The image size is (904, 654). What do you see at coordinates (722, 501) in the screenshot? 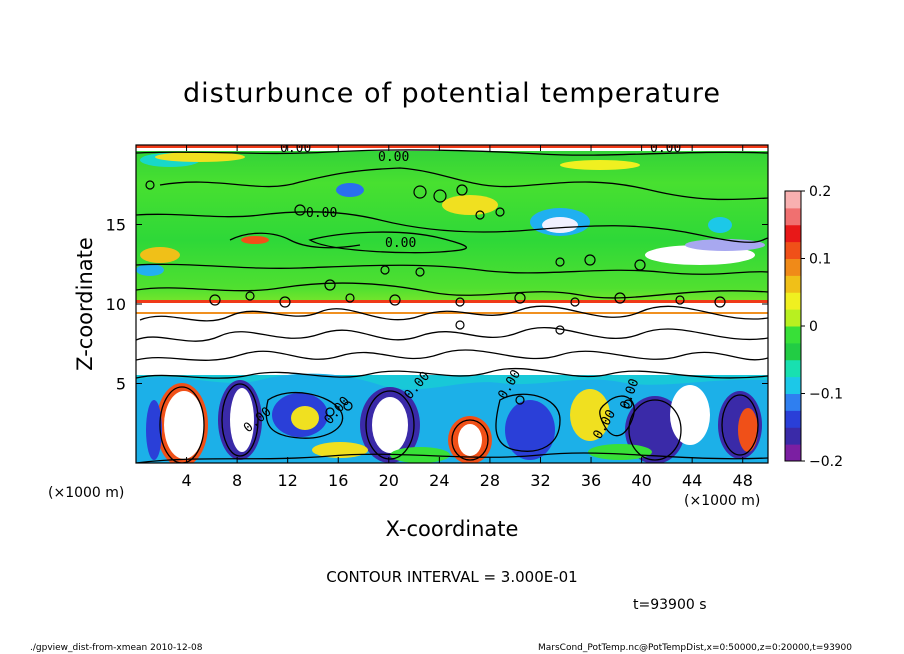
I see `x-unit-right: (×1000 m)` at bounding box center [722, 501].